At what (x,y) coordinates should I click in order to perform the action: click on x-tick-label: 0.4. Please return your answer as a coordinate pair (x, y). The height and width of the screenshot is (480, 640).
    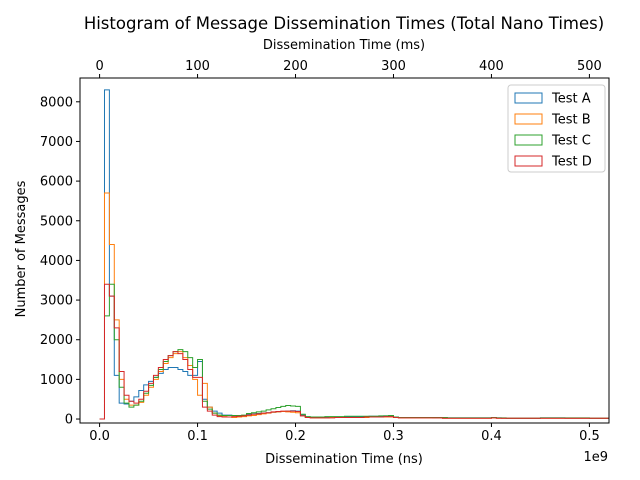
    Looking at the image, I should click on (491, 436).